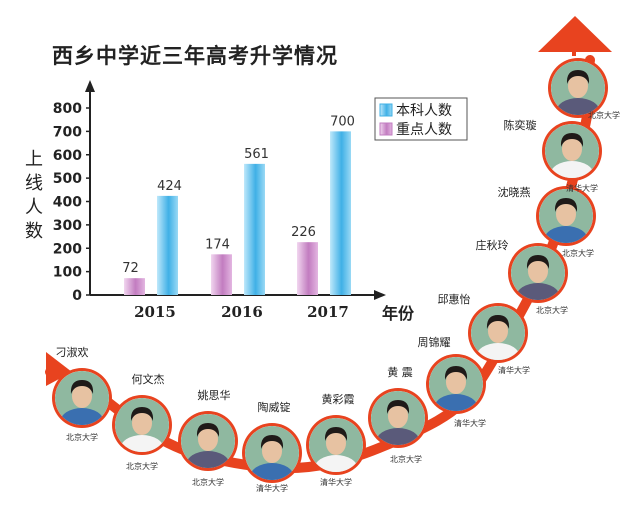 The height and width of the screenshot is (508, 640). What do you see at coordinates (342, 121) in the screenshot?
I see `data-label: 700` at bounding box center [342, 121].